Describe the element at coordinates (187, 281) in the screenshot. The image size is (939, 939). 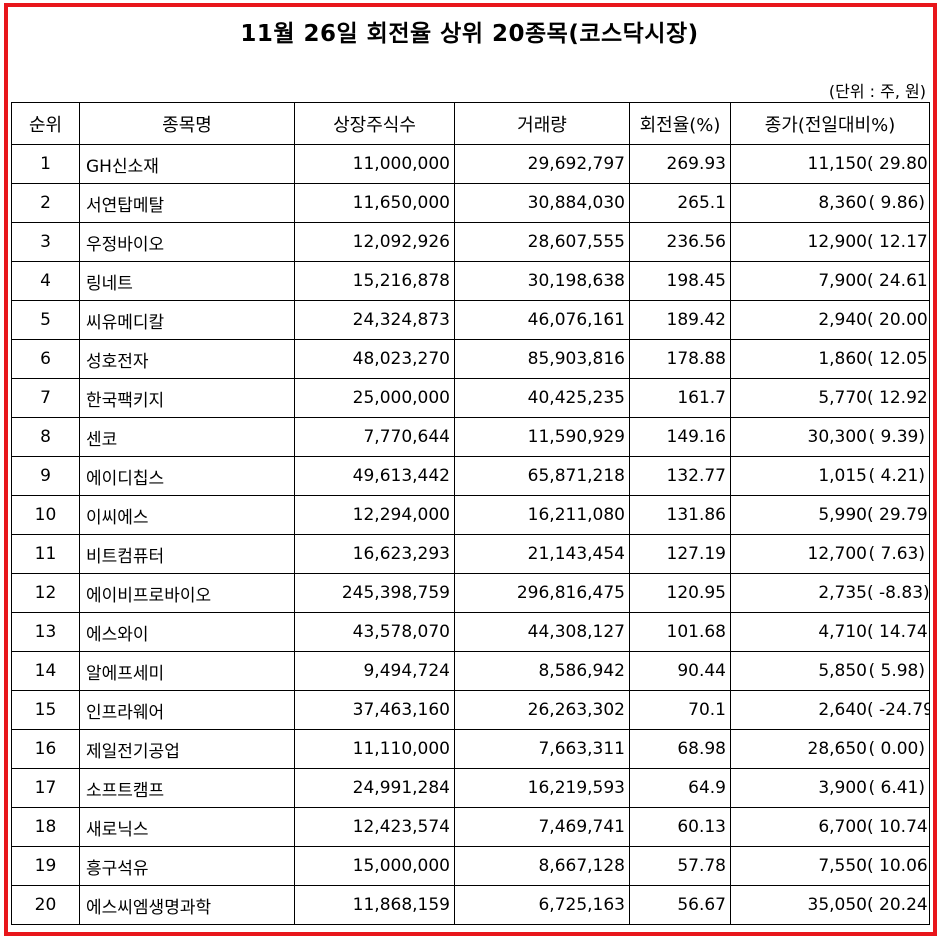
I see `name-cell: 링네트` at that location.